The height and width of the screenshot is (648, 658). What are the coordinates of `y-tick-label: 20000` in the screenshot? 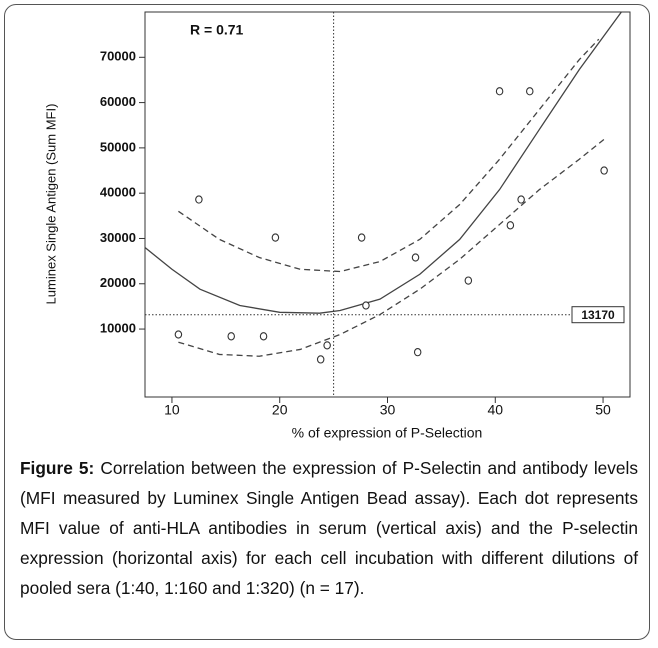 It's located at (118, 282).